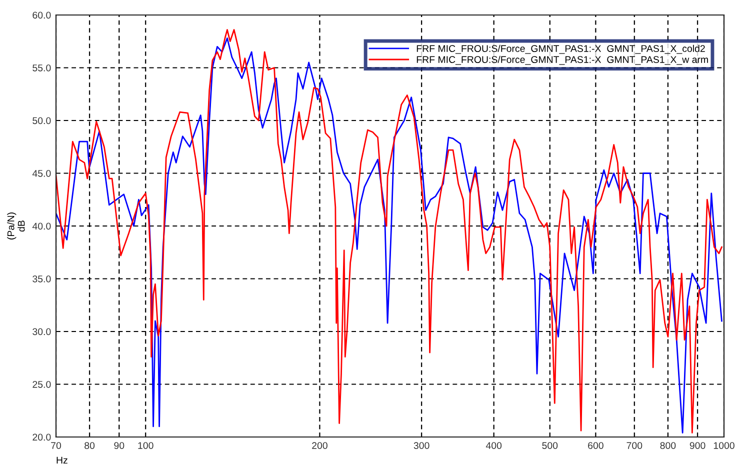  What do you see at coordinates (41, 226) in the screenshot?
I see `y-tick-label: 40.0` at bounding box center [41, 226].